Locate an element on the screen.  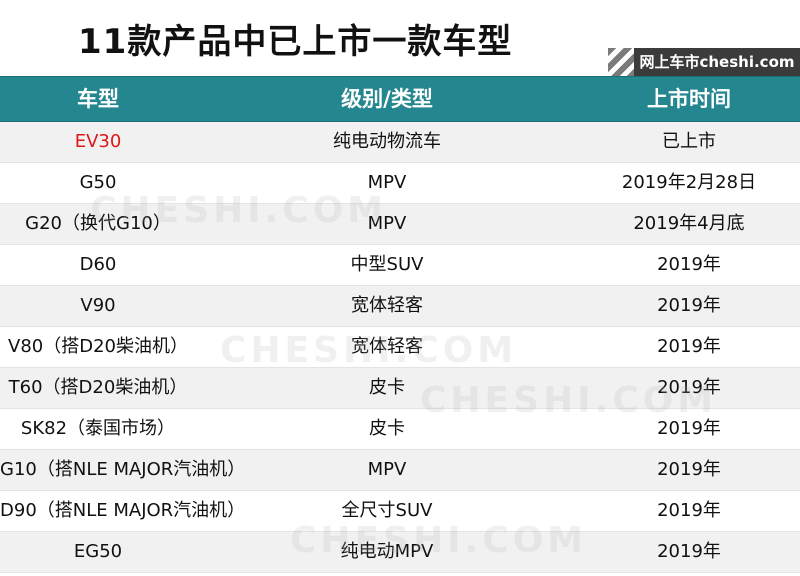
table-row: V90 宽体轻客 2019年 is located at coordinates (400, 306).